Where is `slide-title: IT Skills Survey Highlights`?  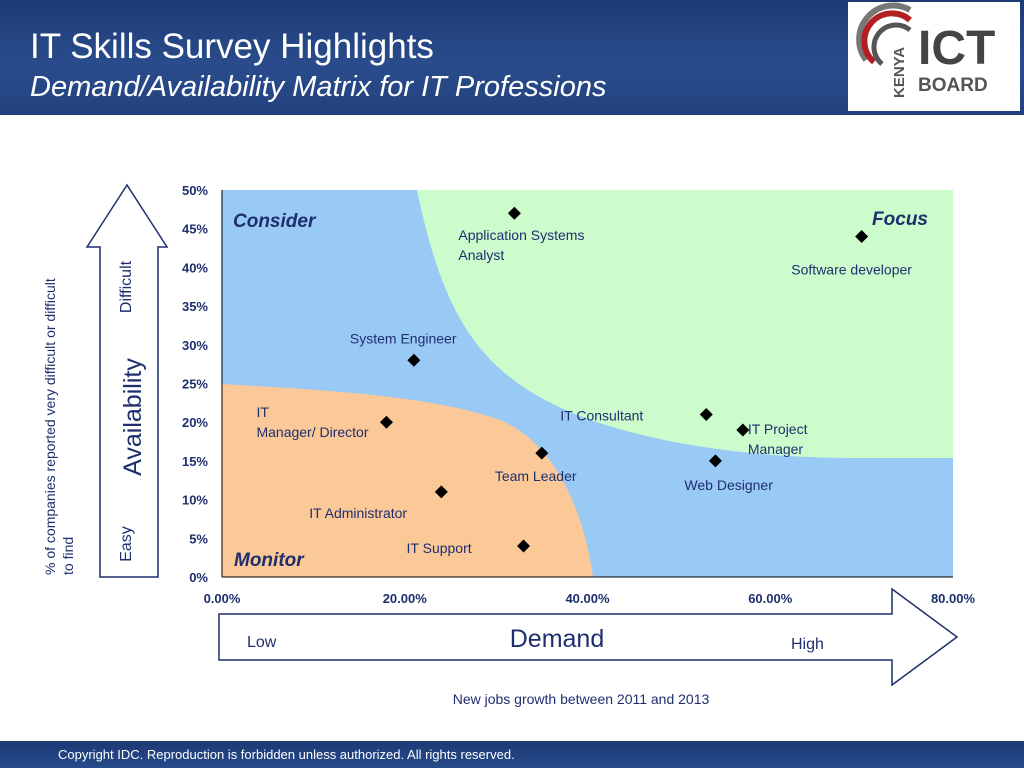
slide-title: IT Skills Survey Highlights is located at coordinates (232, 46).